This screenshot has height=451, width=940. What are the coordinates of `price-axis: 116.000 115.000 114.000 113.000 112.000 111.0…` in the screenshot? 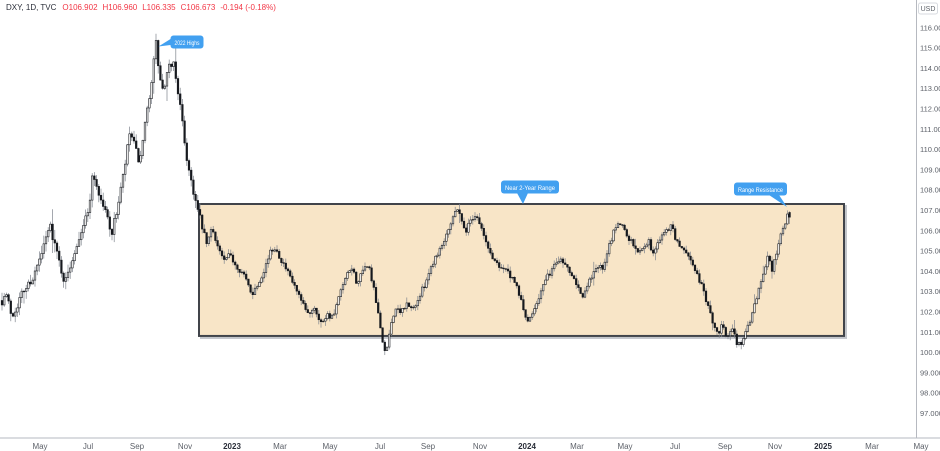 It's located at (930, 220).